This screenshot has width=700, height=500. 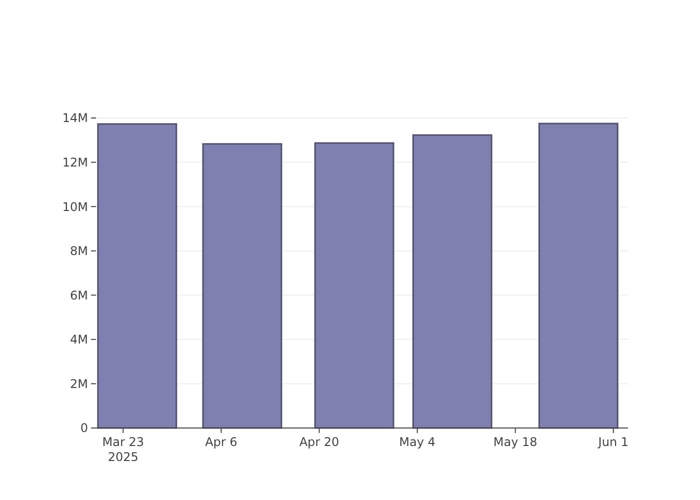 I want to click on y-tick-label: 8M, so click(x=79, y=251).